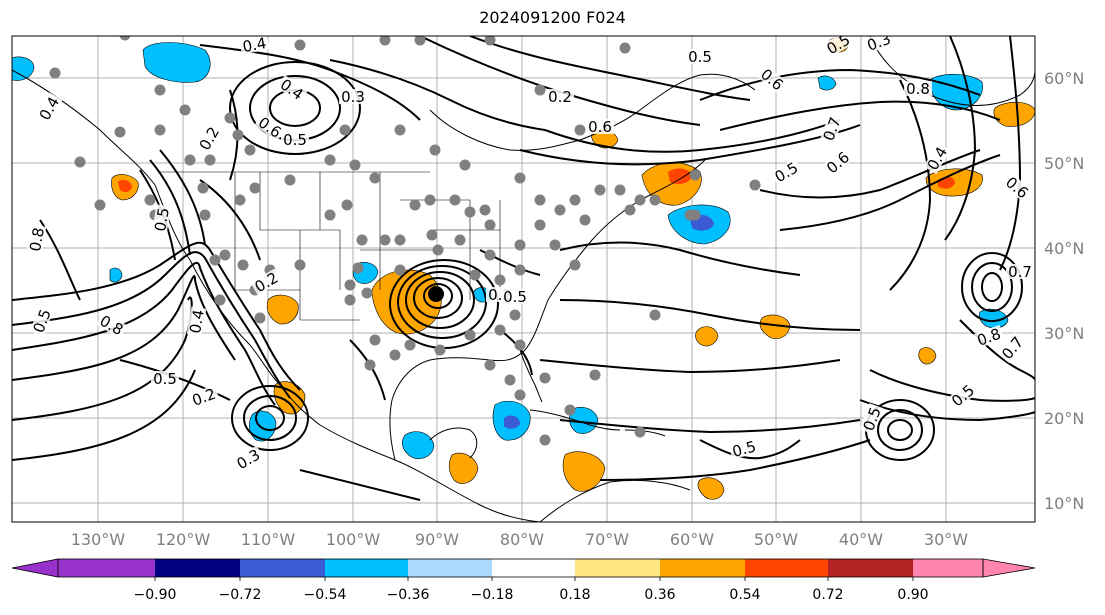 Image resolution: width=1105 pixels, height=615 pixels. I want to click on longitude-label: 130°W, so click(98, 539).